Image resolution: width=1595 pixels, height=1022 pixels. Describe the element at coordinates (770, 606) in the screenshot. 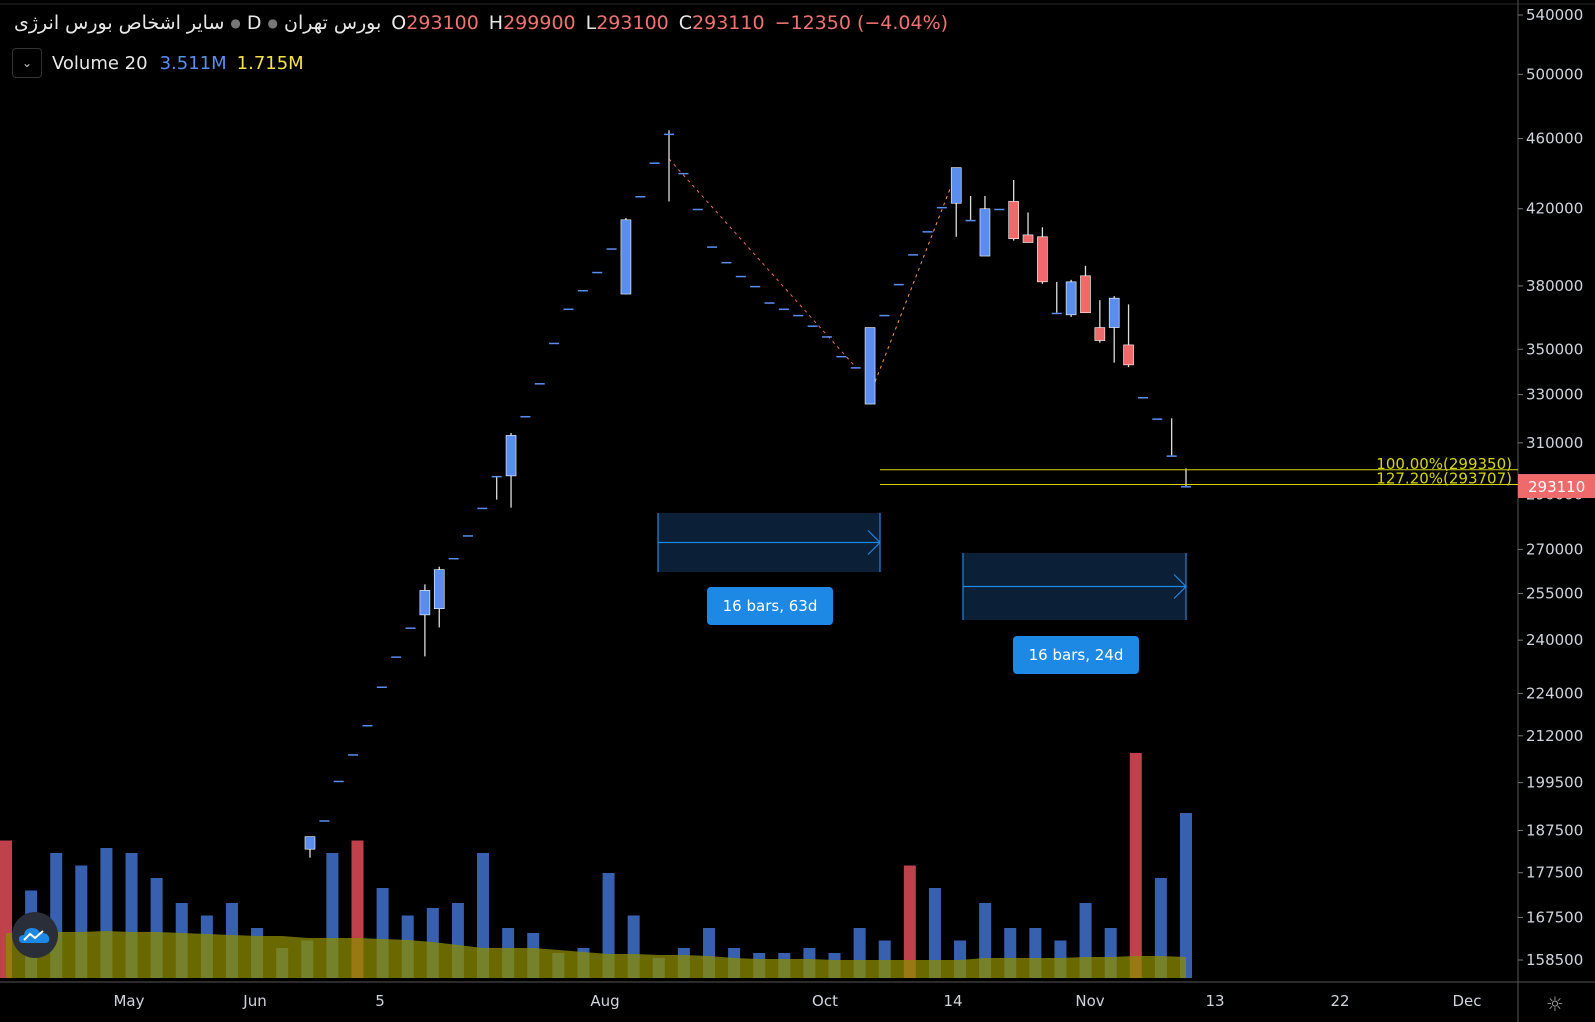

I see `measure-label: 16 bars, 63d` at that location.